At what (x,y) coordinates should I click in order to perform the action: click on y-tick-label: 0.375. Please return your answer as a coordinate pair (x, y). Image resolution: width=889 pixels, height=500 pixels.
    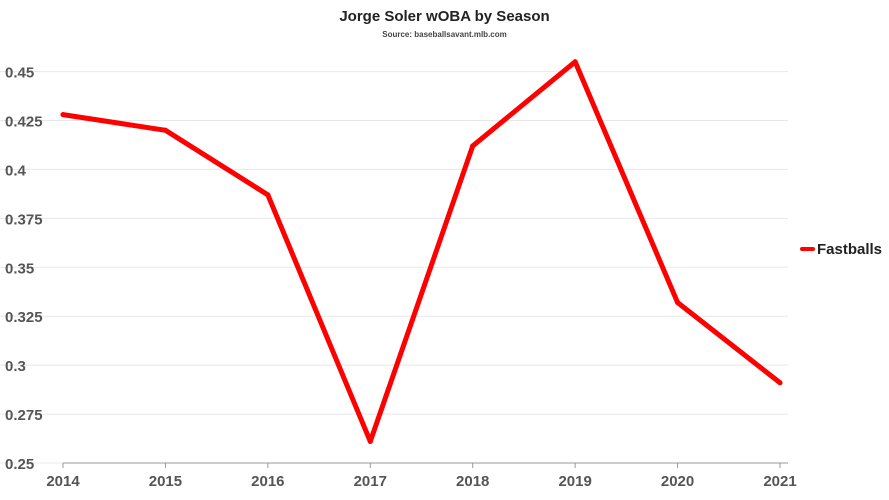
    Looking at the image, I should click on (24, 219).